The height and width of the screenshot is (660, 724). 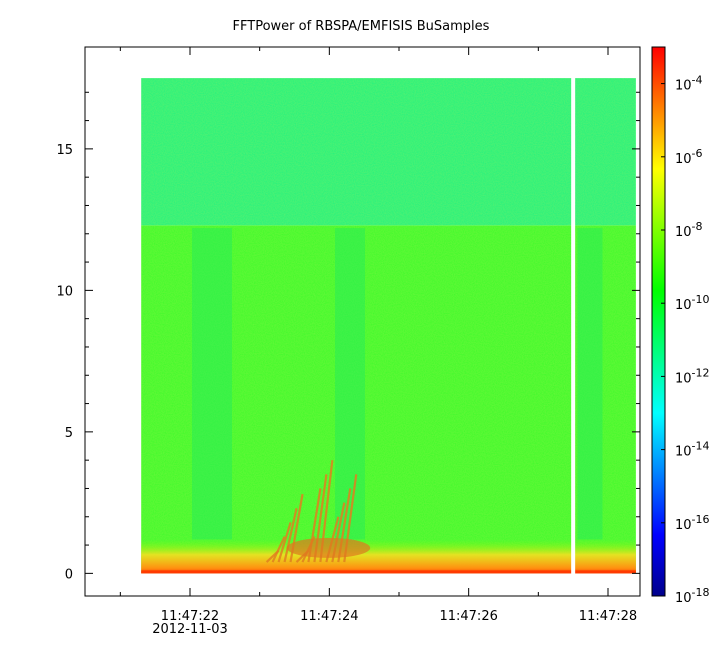 What do you see at coordinates (573, 326) in the screenshot?
I see `data-gap` at bounding box center [573, 326].